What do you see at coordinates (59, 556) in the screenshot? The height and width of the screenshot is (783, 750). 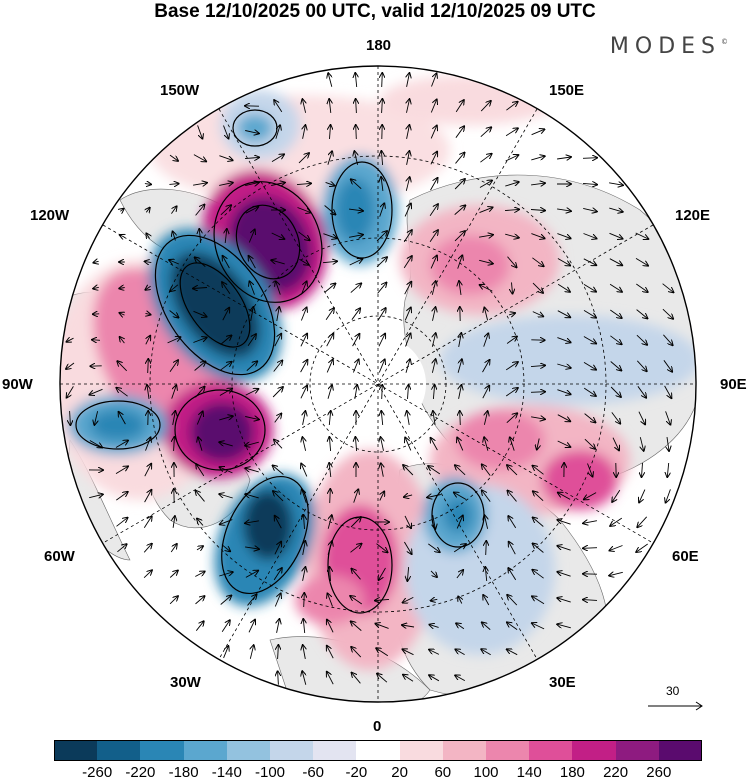 I see `lon-label-60w: 60W` at bounding box center [59, 556].